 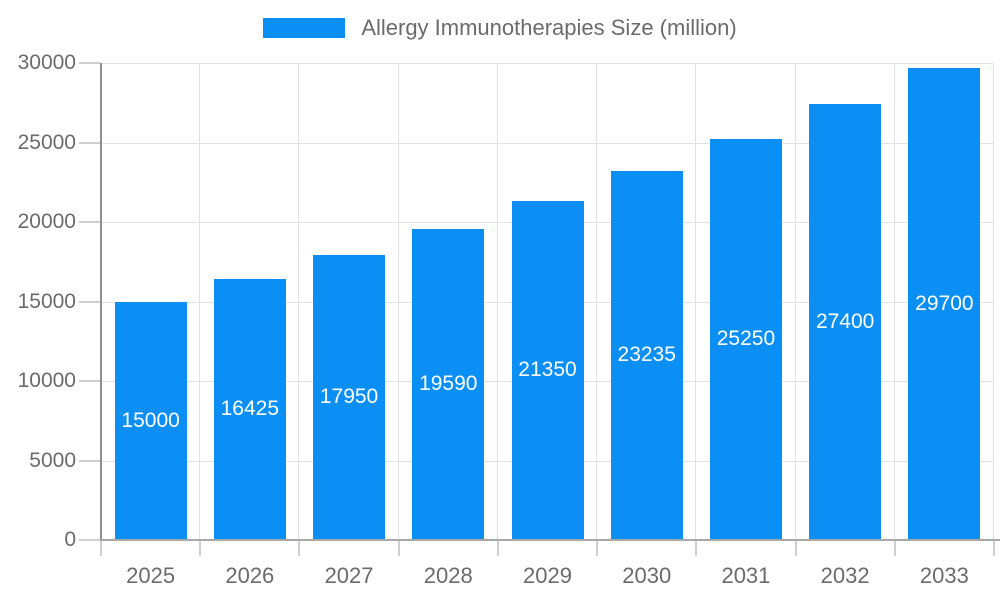 What do you see at coordinates (46, 142) in the screenshot?
I see `y-axis-tick-label: 25000` at bounding box center [46, 142].